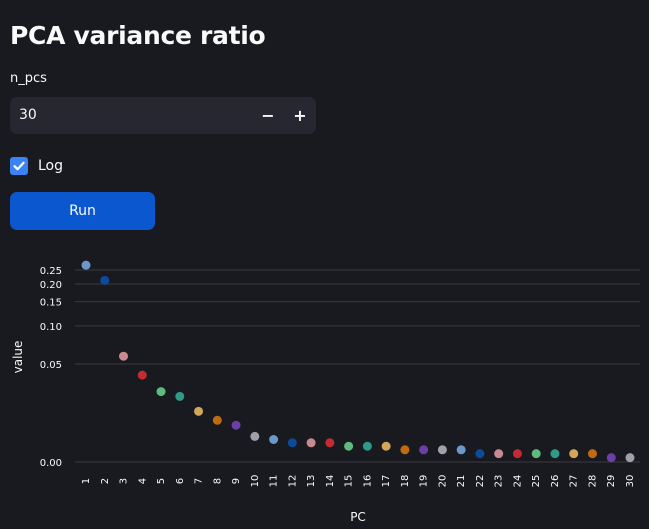  I want to click on y-tick-label: 0.15, so click(51, 303).